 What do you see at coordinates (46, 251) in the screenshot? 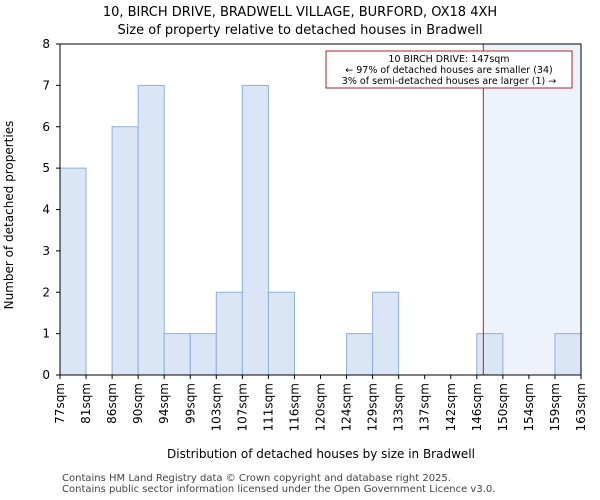
I see `y-tick-label: 3` at bounding box center [46, 251].